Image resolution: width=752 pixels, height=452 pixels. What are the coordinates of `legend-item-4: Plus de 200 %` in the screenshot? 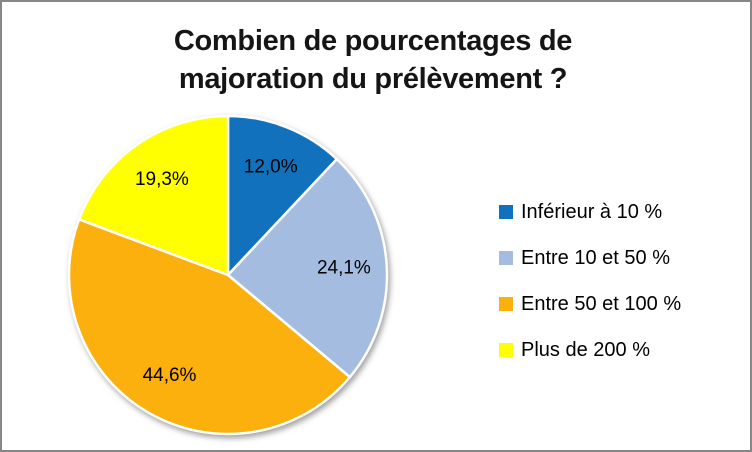 It's located at (590, 350).